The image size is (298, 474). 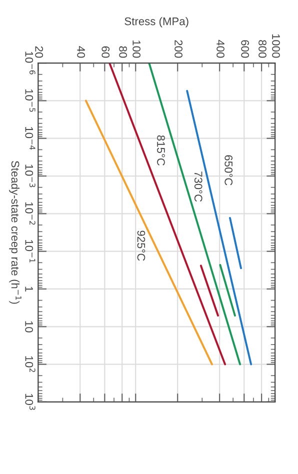 What do you see at coordinates (245, 49) in the screenshot?
I see `x-tick-label: 600` at bounding box center [245, 49].